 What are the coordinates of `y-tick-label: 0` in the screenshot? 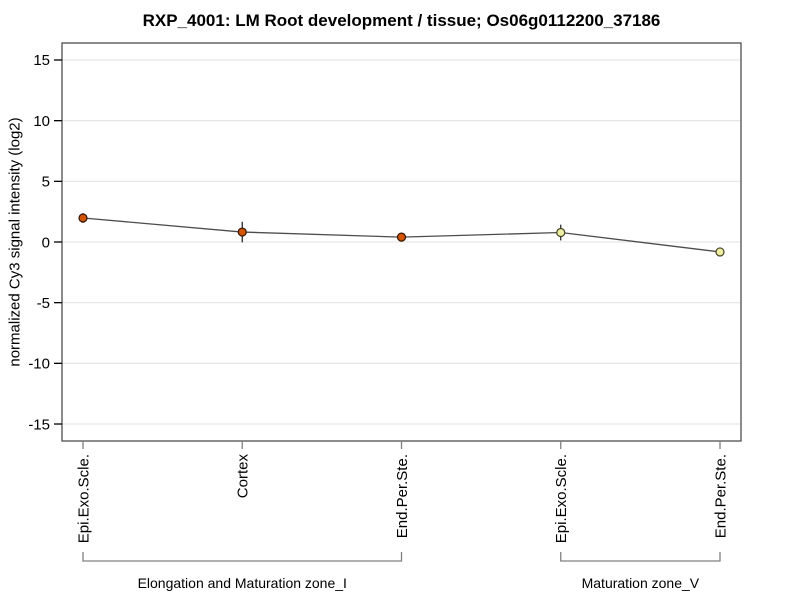 It's located at (46, 242).